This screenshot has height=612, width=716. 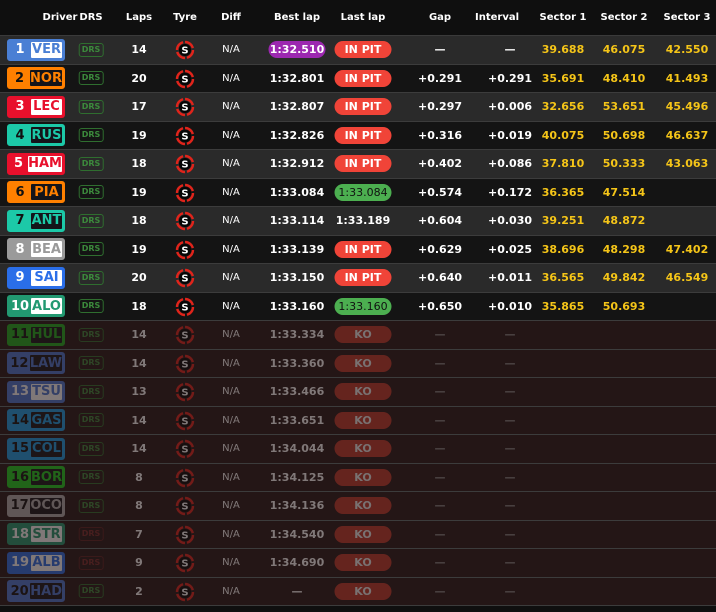 I want to click on header-interval: Interval, so click(x=497, y=17).